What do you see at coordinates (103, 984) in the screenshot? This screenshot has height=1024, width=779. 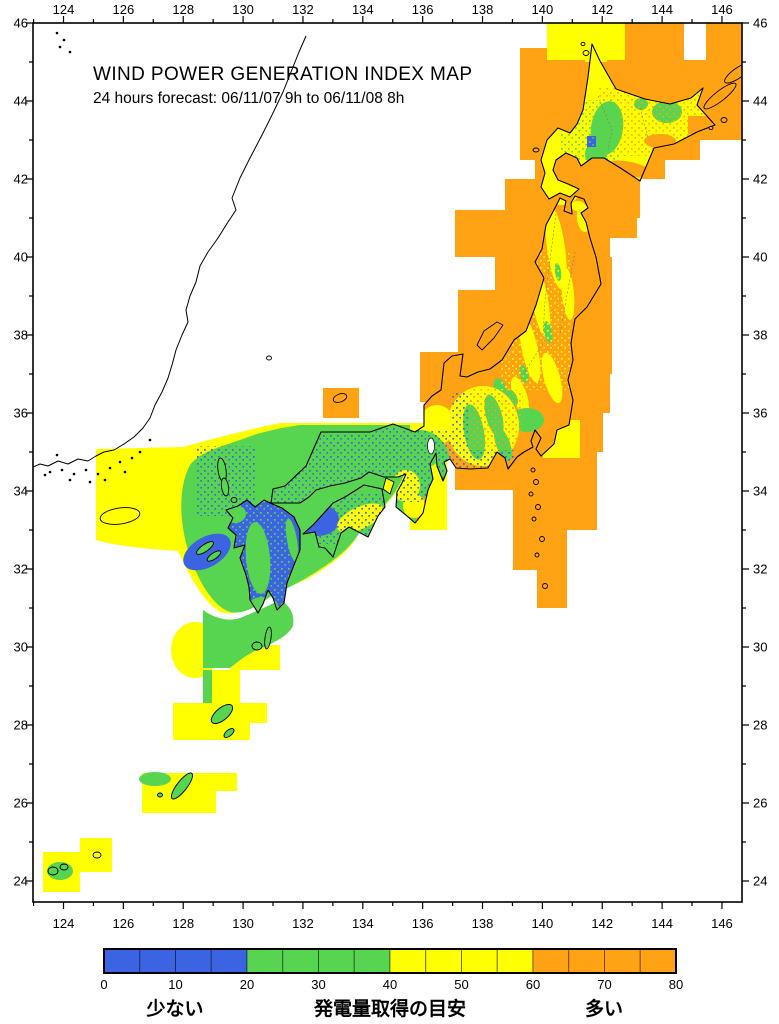 I see `svg-text: 0` at bounding box center [103, 984].